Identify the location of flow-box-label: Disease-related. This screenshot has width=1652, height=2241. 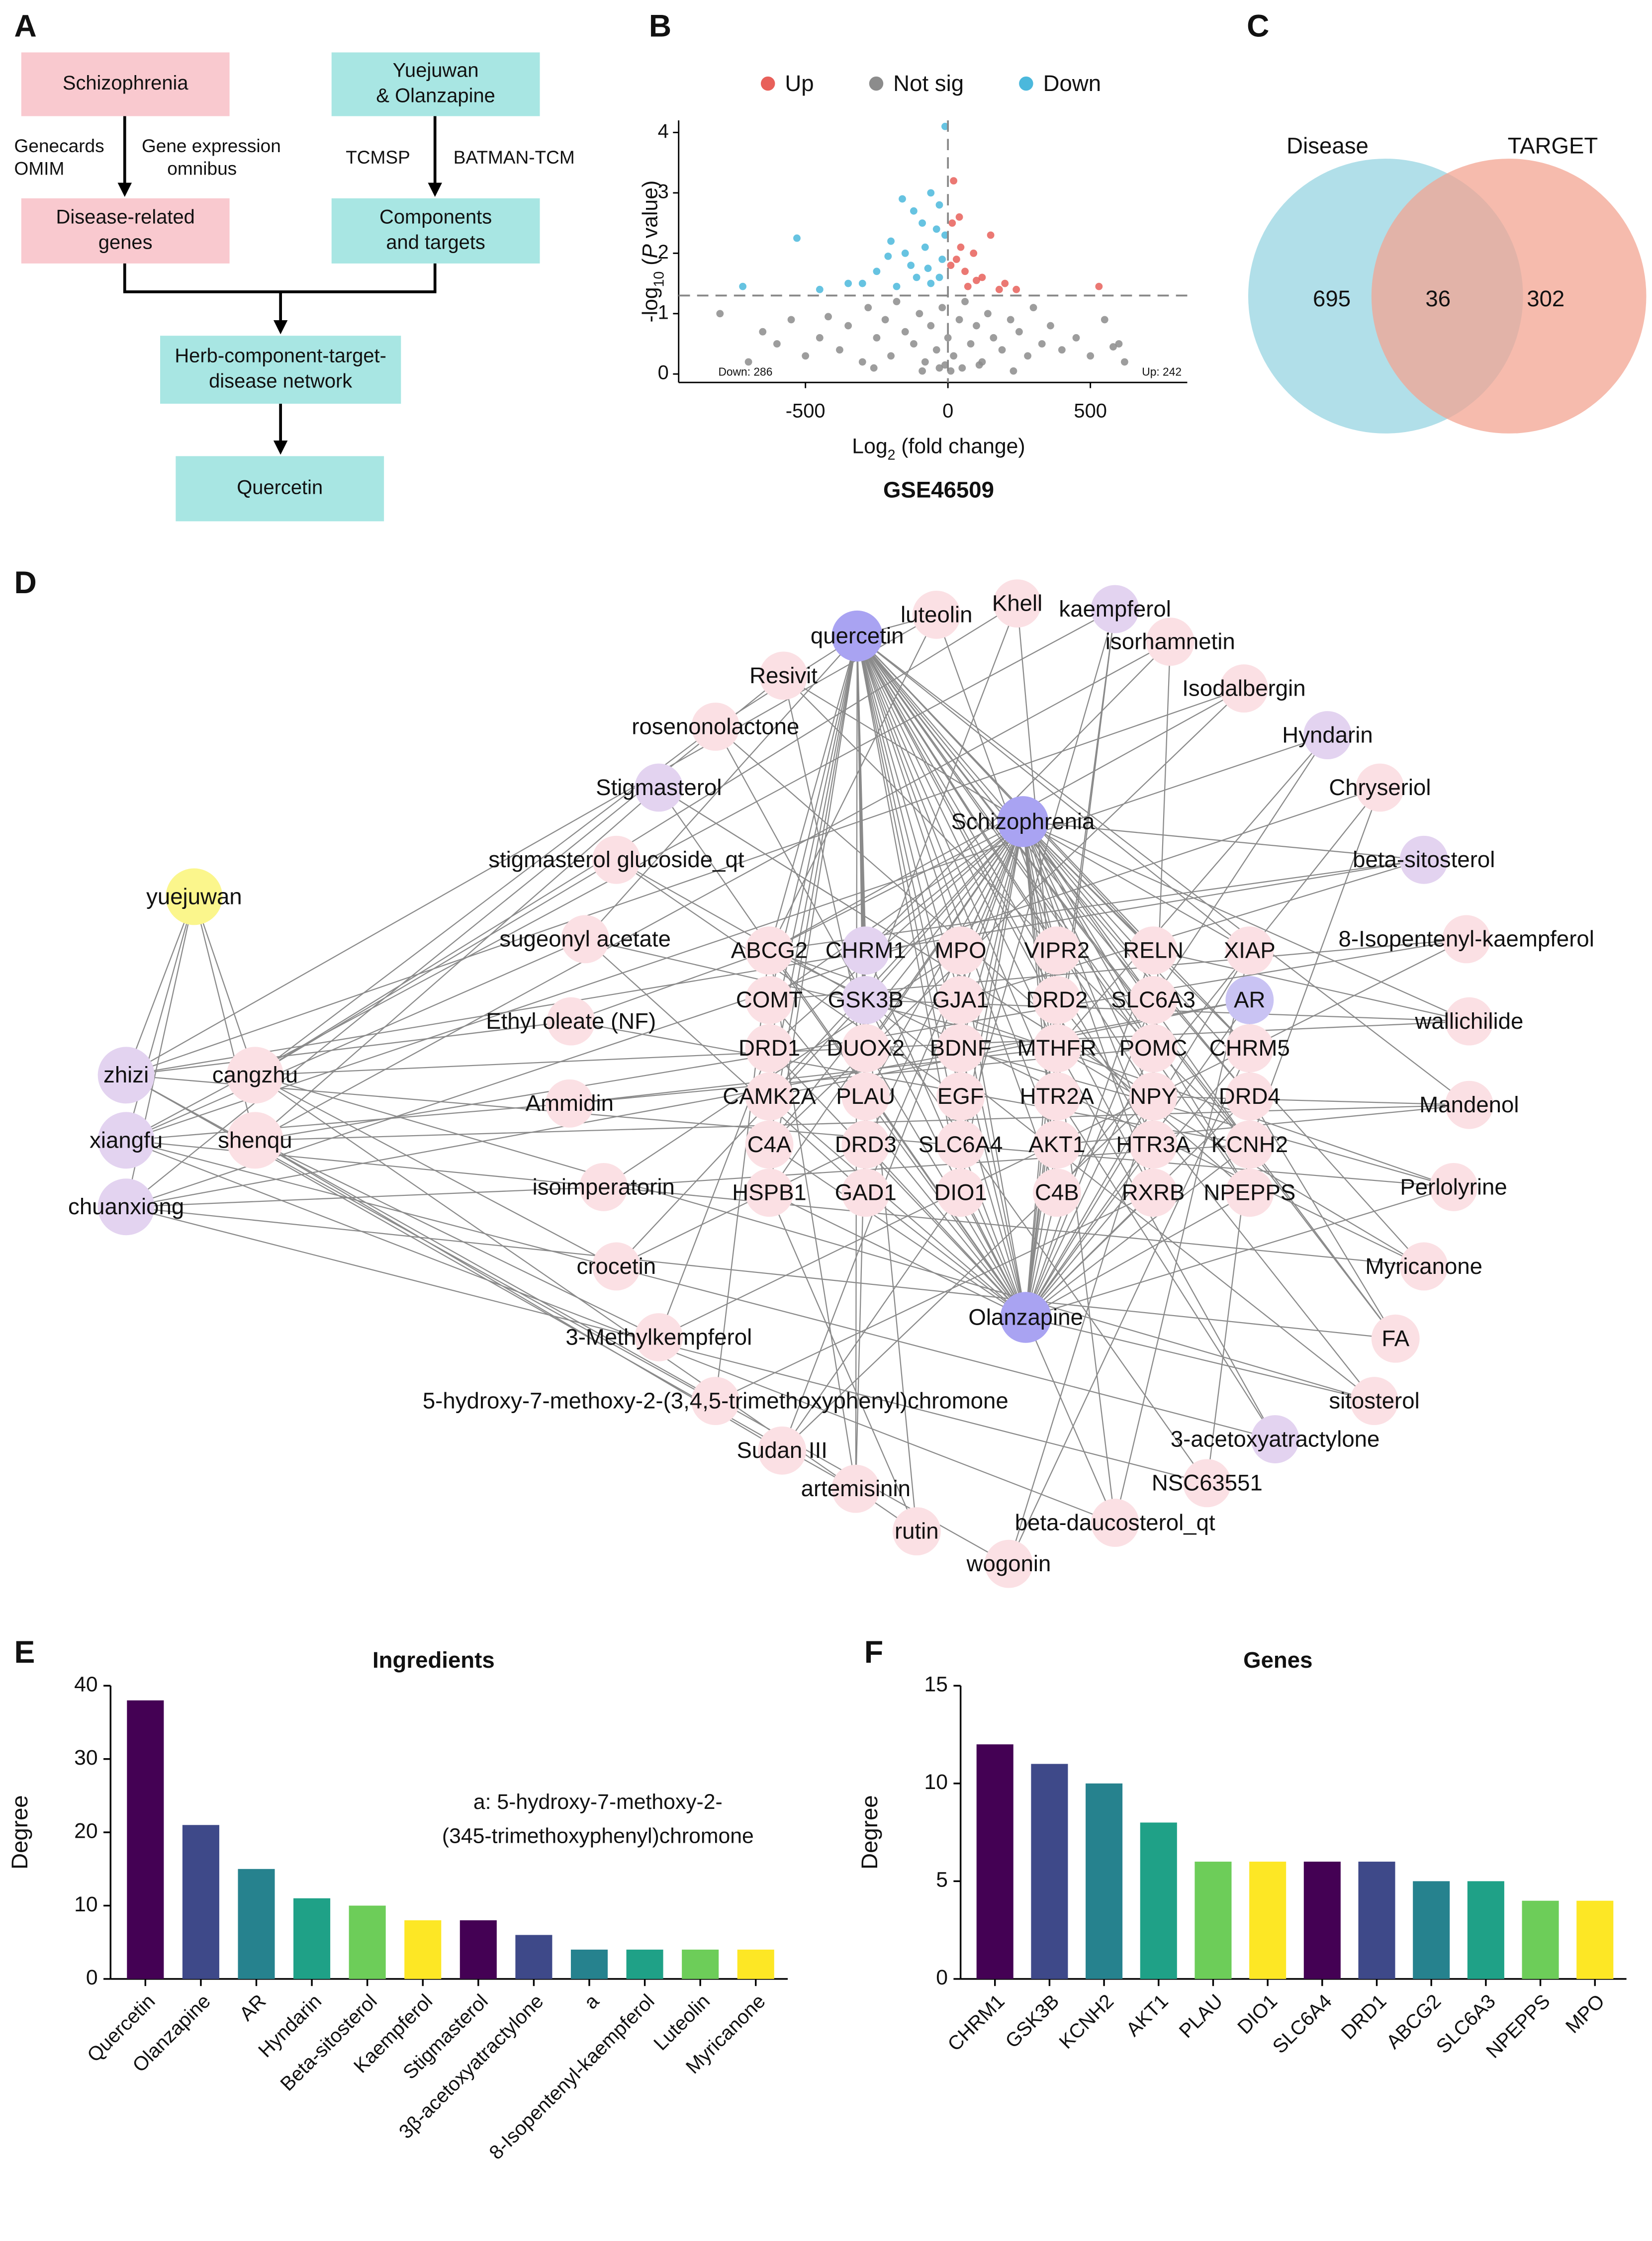
(125, 217).